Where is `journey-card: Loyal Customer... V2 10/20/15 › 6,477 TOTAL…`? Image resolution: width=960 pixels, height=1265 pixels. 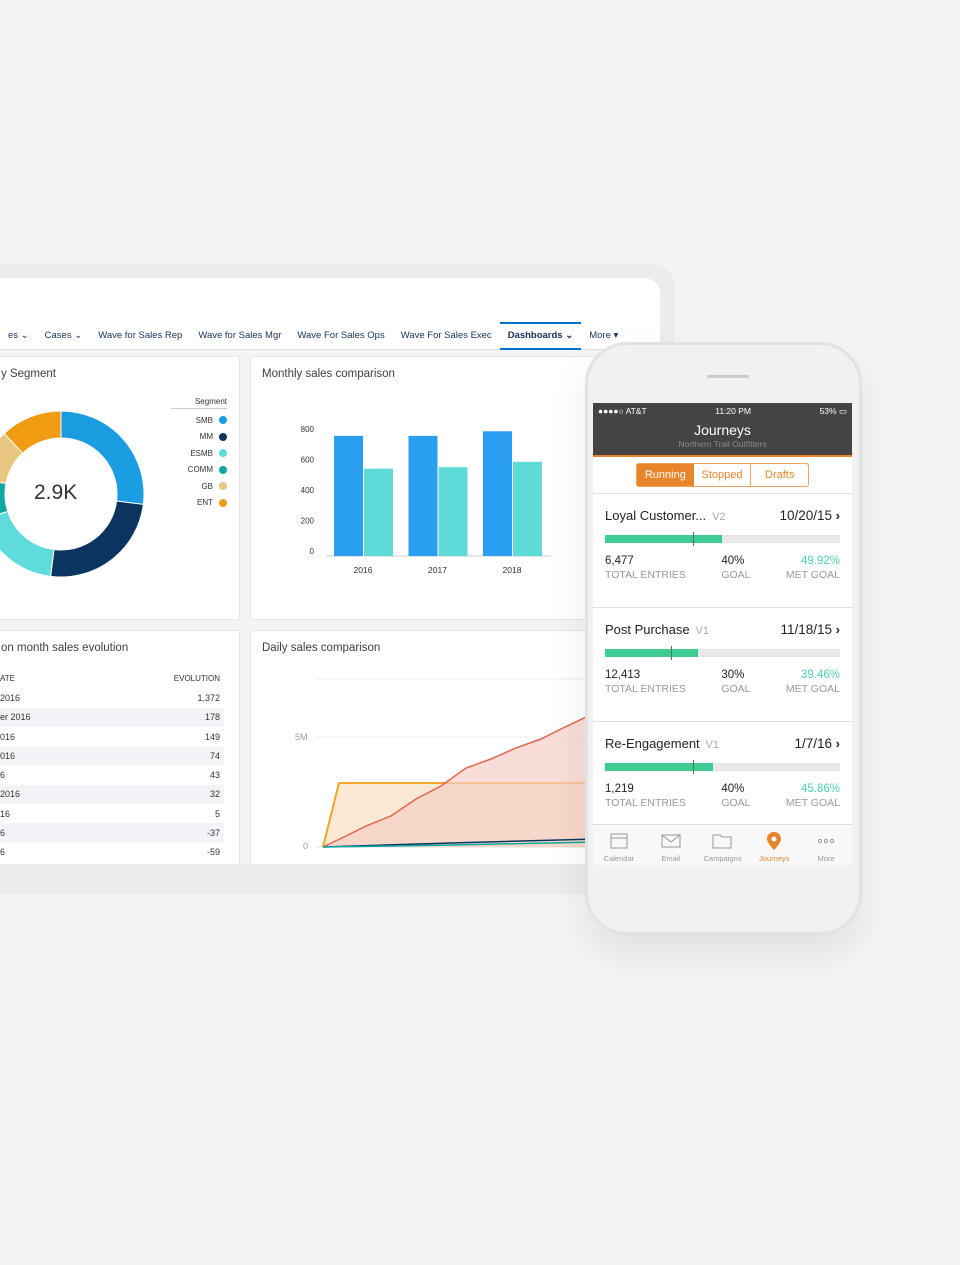 journey-card: Loyal Customer... V2 10/20/15 › 6,477 TOTAL… is located at coordinates (722, 550).